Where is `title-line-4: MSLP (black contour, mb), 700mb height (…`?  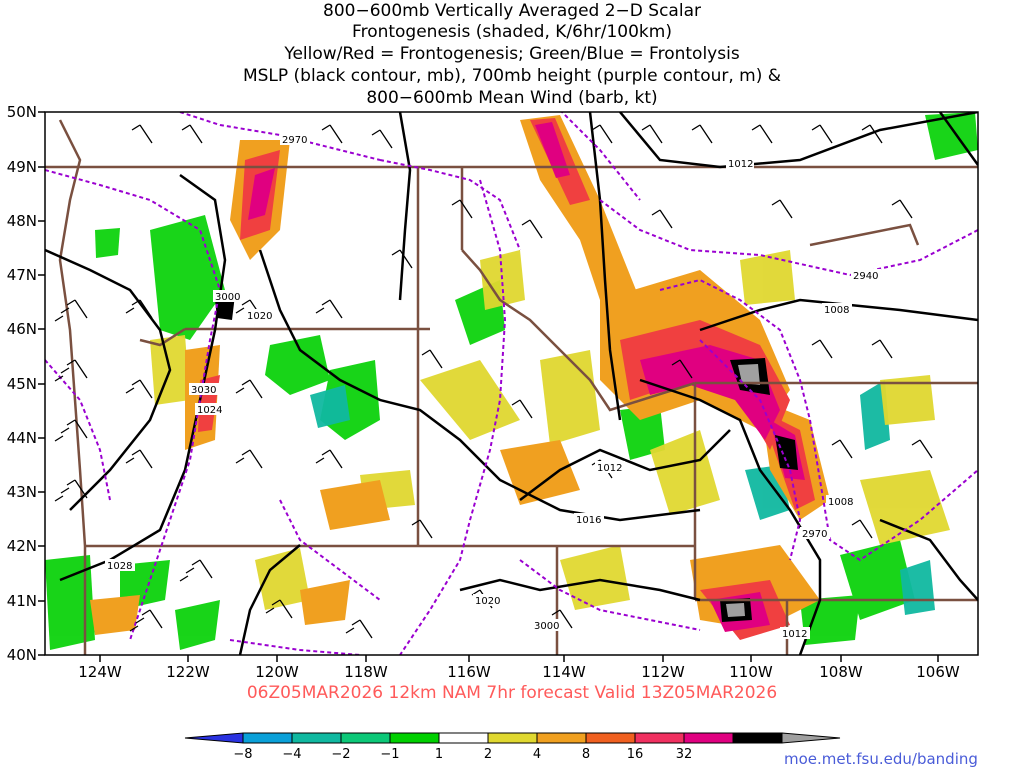
title-line-4: MSLP (black contour, mb), 700mb height (… is located at coordinates (512, 76).